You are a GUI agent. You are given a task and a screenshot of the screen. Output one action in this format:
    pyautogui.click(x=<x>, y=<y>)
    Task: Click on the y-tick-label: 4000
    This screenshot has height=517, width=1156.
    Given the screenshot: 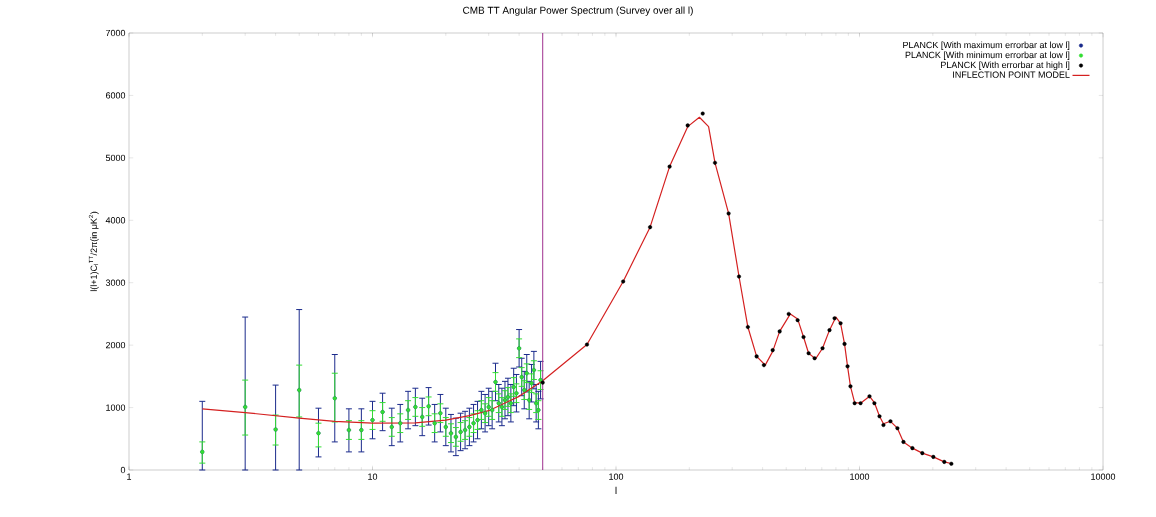 What is the action you would take?
    pyautogui.click(x=115, y=220)
    